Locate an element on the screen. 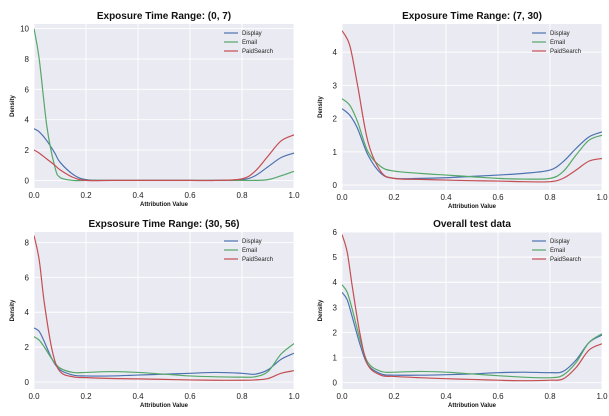  y-tick-label: 10 is located at coordinates (24, 29).